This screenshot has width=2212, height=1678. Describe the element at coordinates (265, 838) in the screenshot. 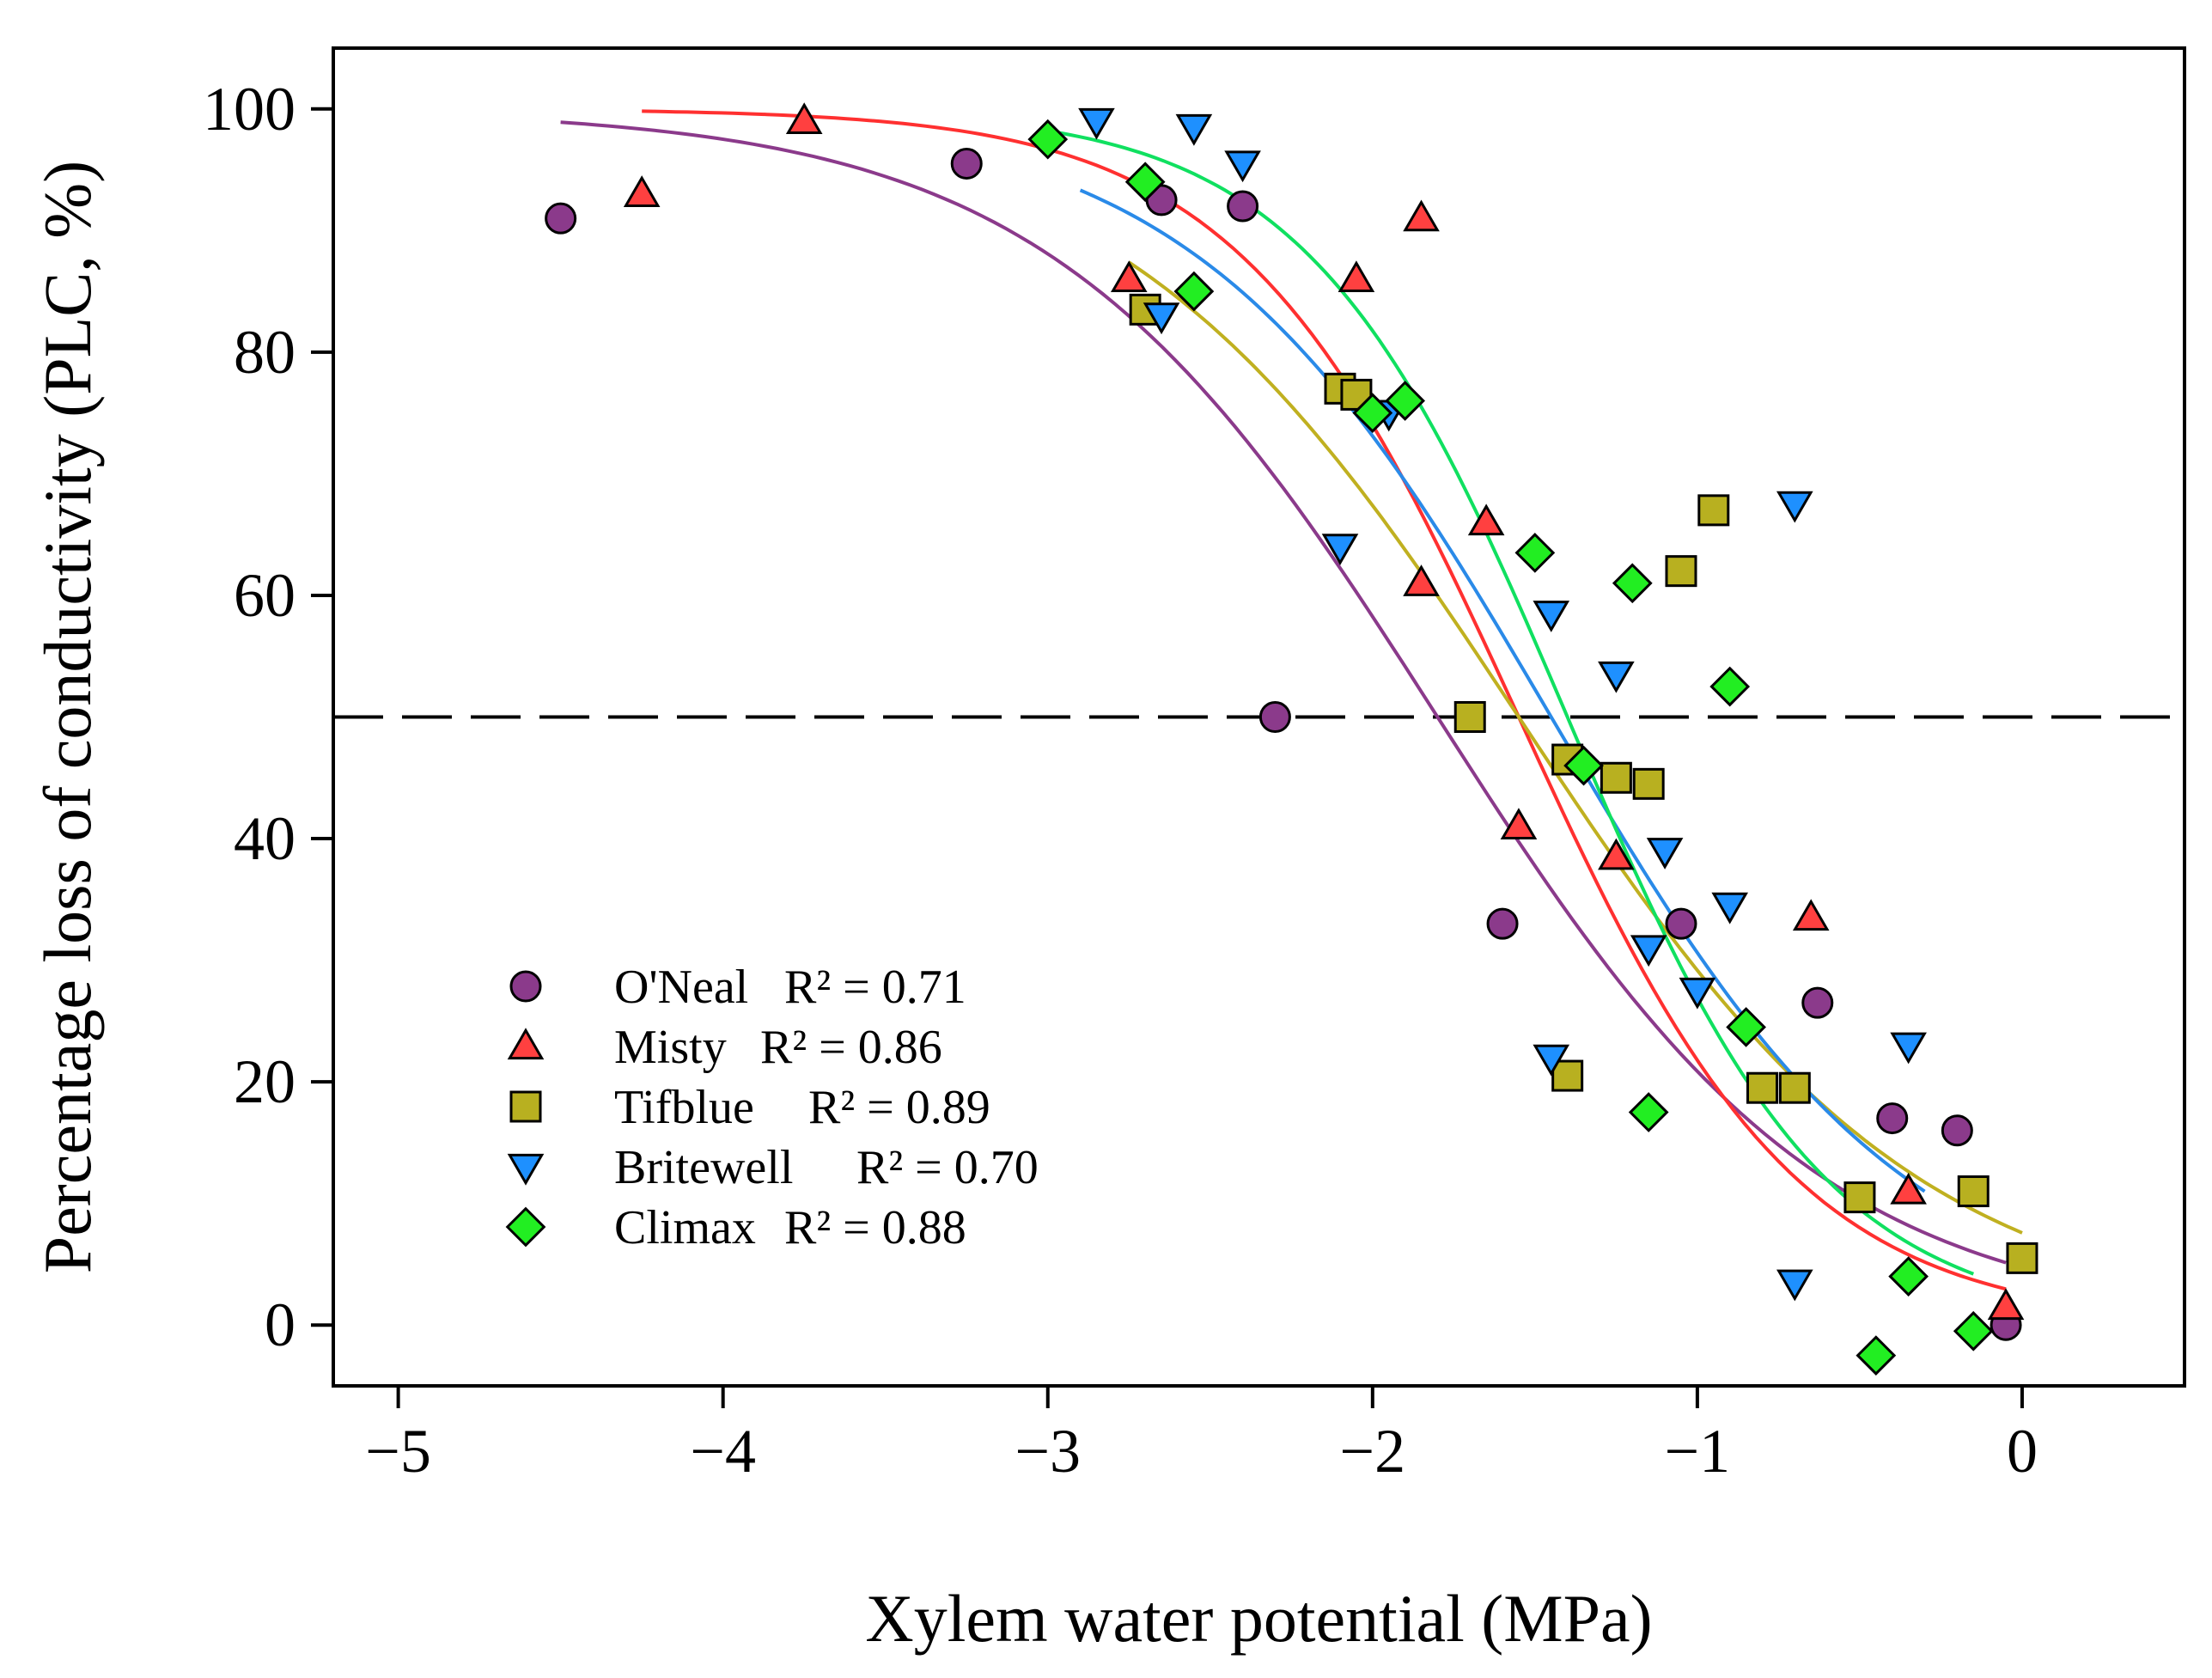

I see `y-tick-label: 40` at that location.